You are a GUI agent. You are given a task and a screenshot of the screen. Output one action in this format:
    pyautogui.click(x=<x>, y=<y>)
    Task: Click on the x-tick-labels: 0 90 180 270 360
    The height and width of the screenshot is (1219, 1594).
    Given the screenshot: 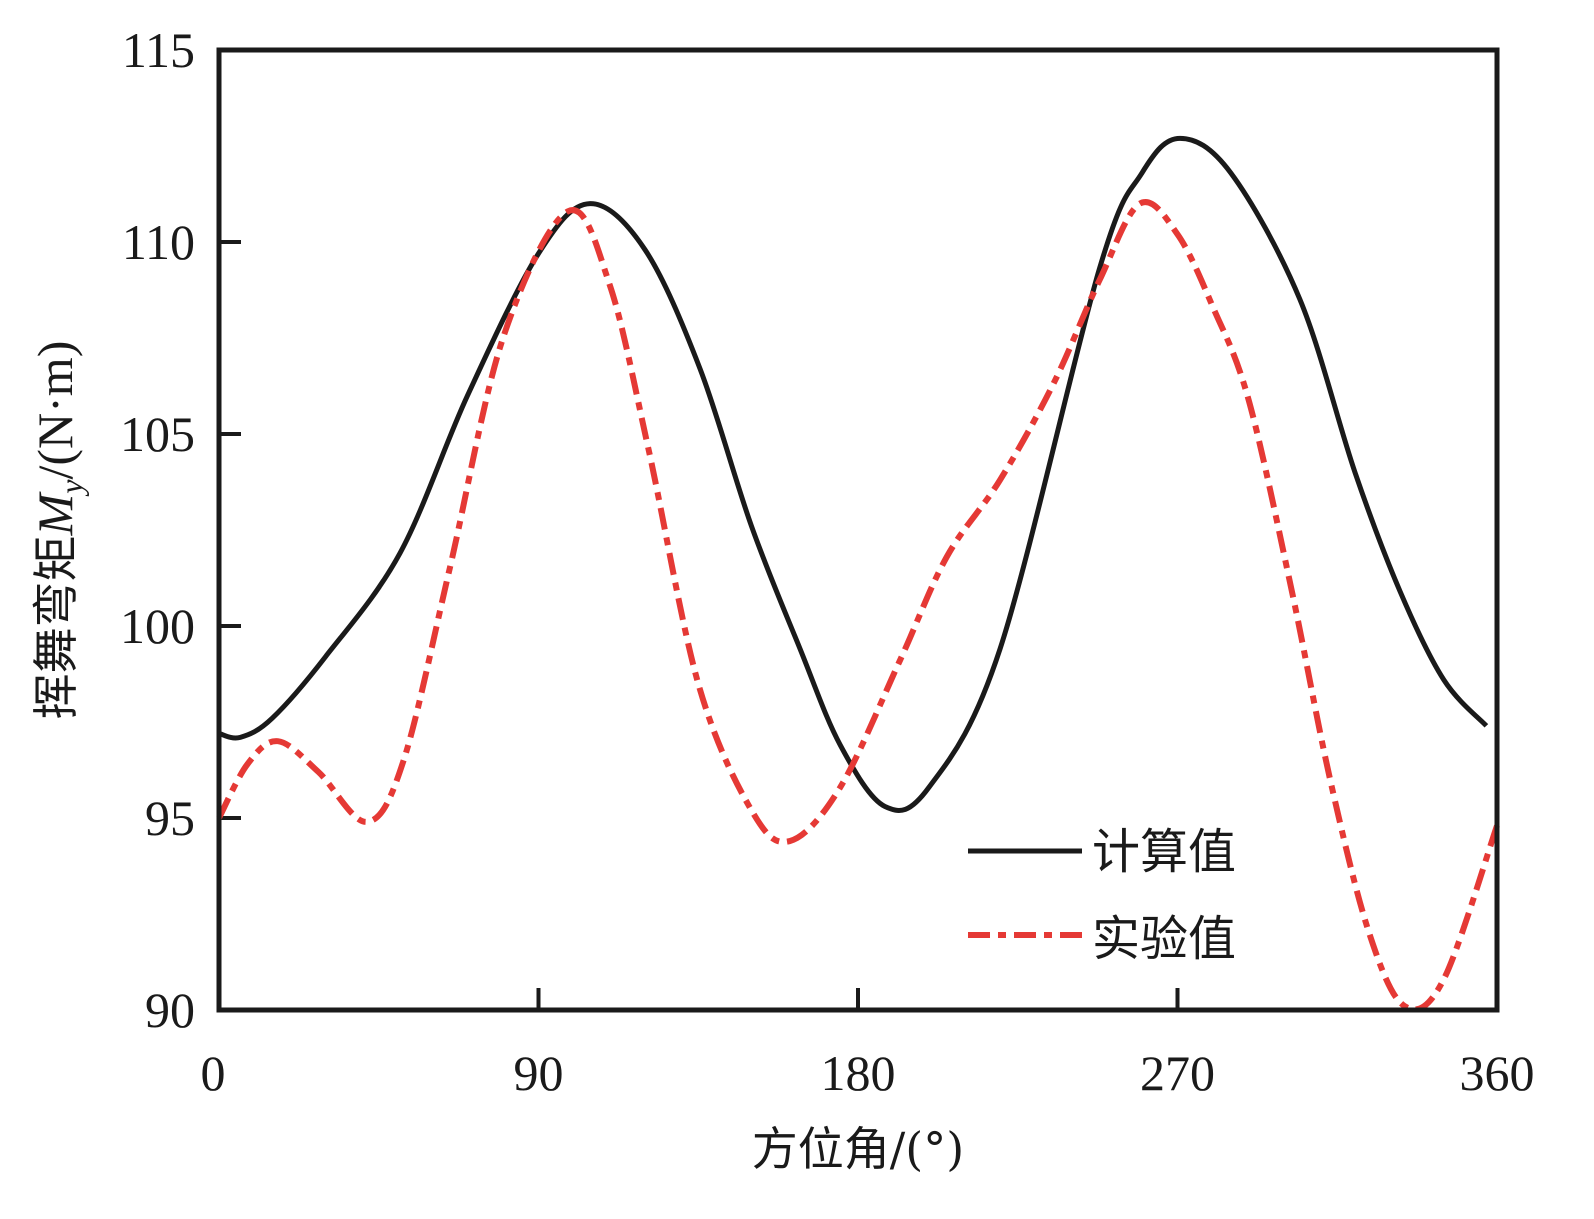 What is the action you would take?
    pyautogui.click(x=868, y=1073)
    